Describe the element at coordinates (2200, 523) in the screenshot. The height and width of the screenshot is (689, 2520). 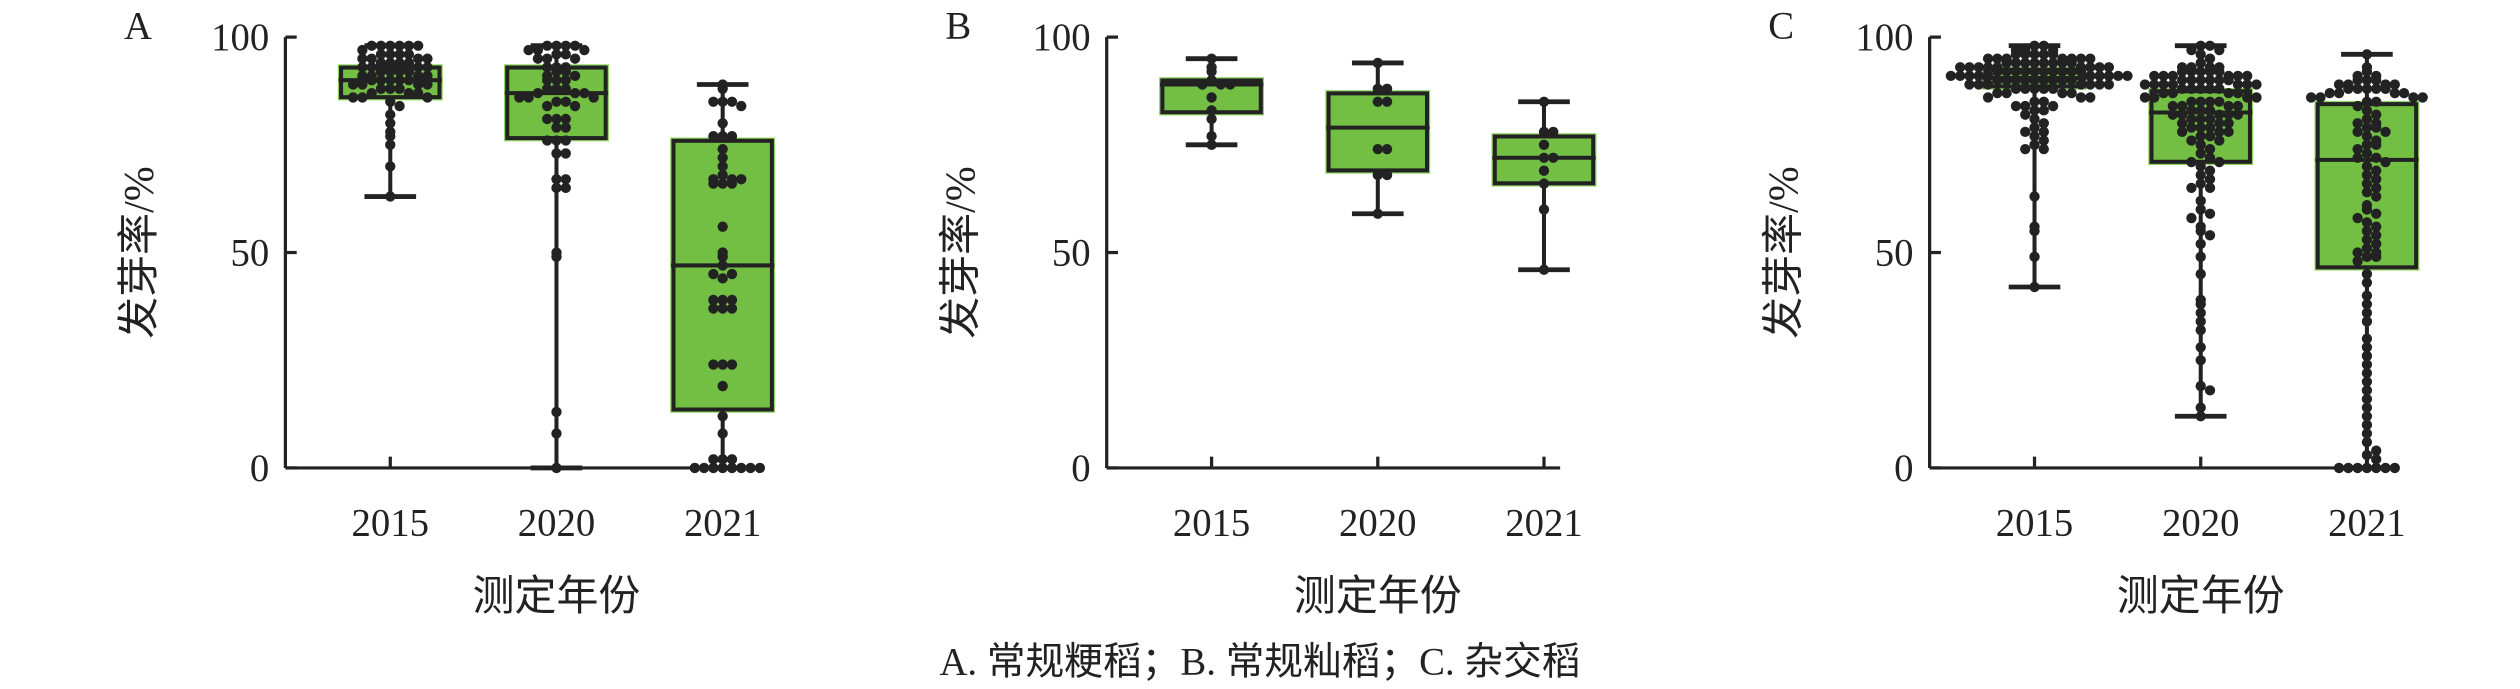
I see `x-tick-label: 2020` at that location.